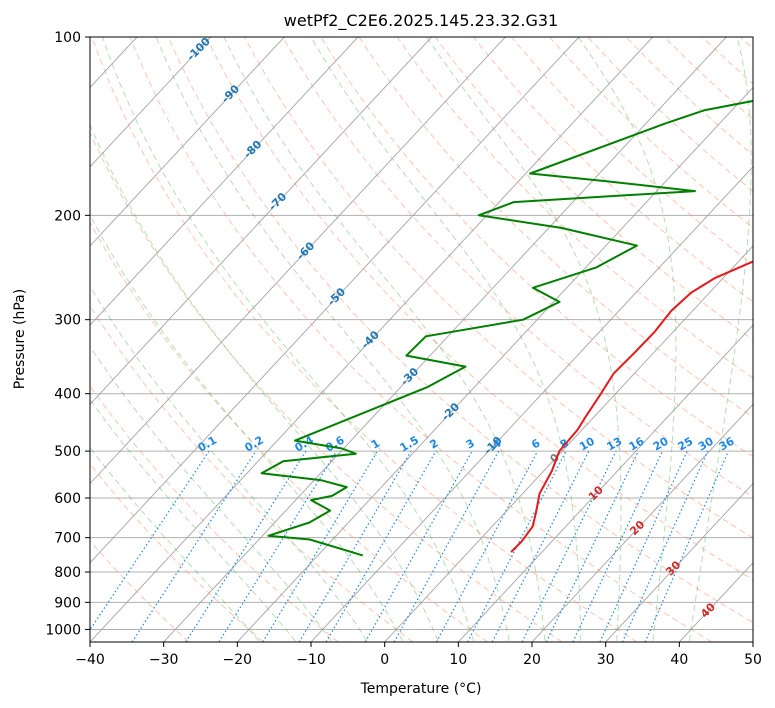  I want to click on x-tick-label: 30, so click(606, 660).